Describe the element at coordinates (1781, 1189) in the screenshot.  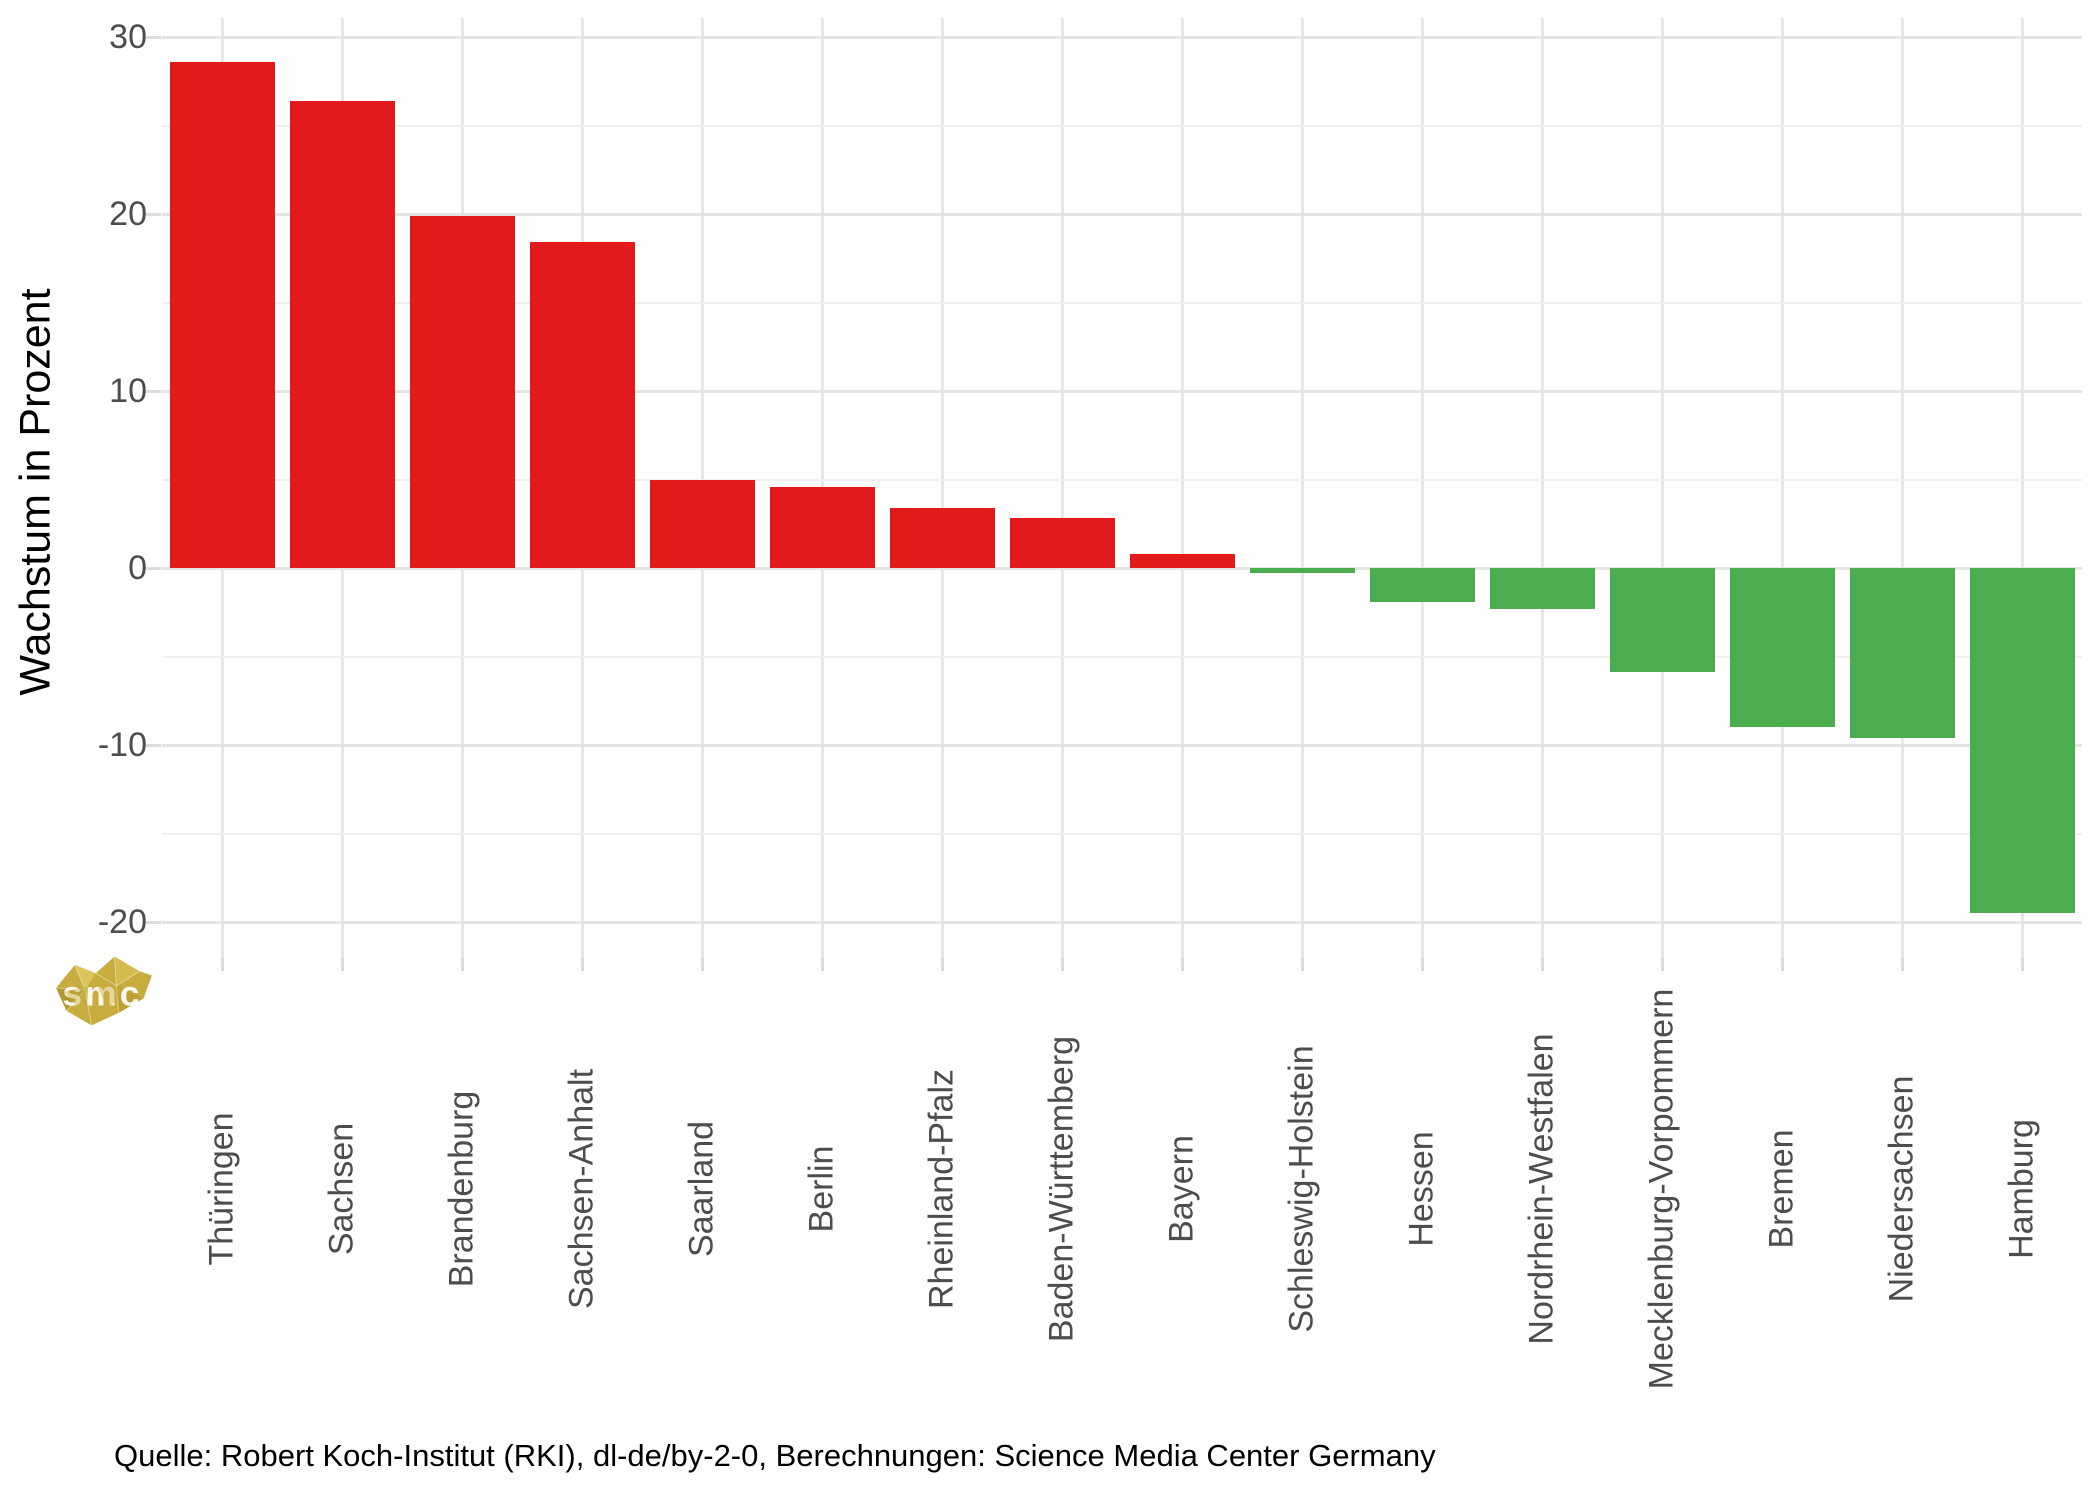
I see `x-axis-tick-label: Bremen` at that location.